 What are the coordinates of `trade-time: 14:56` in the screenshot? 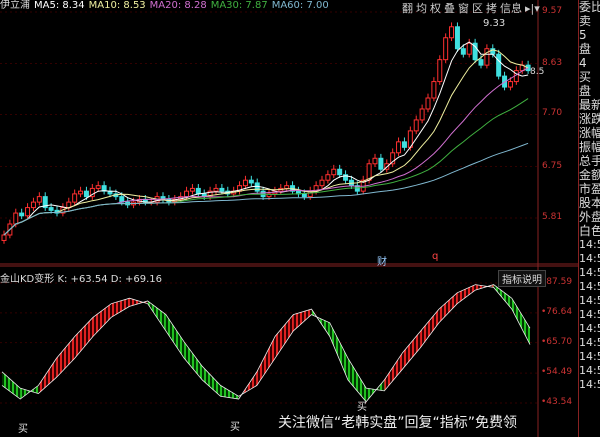 It's located at (589, 286).